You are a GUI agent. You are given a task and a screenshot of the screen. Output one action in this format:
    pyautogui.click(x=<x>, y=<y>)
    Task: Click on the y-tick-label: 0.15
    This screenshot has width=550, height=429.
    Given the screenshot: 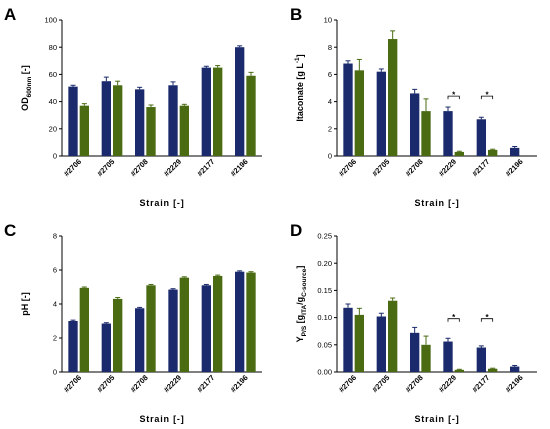 What is the action you would take?
    pyautogui.click(x=324, y=290)
    